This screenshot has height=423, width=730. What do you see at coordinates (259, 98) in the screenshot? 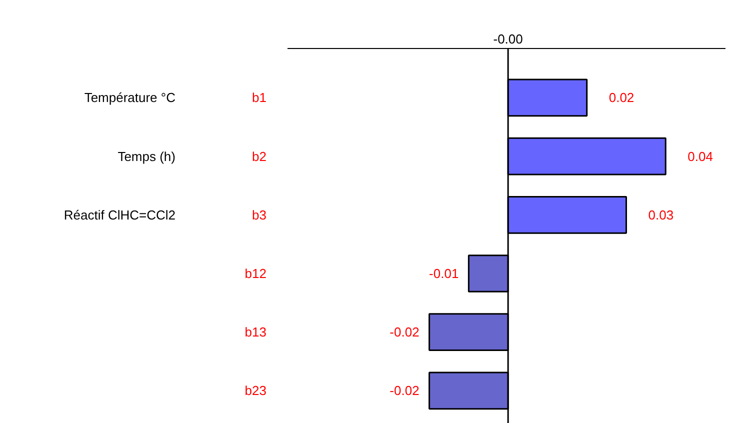
I see `y-tick-label: b1` at bounding box center [259, 98].